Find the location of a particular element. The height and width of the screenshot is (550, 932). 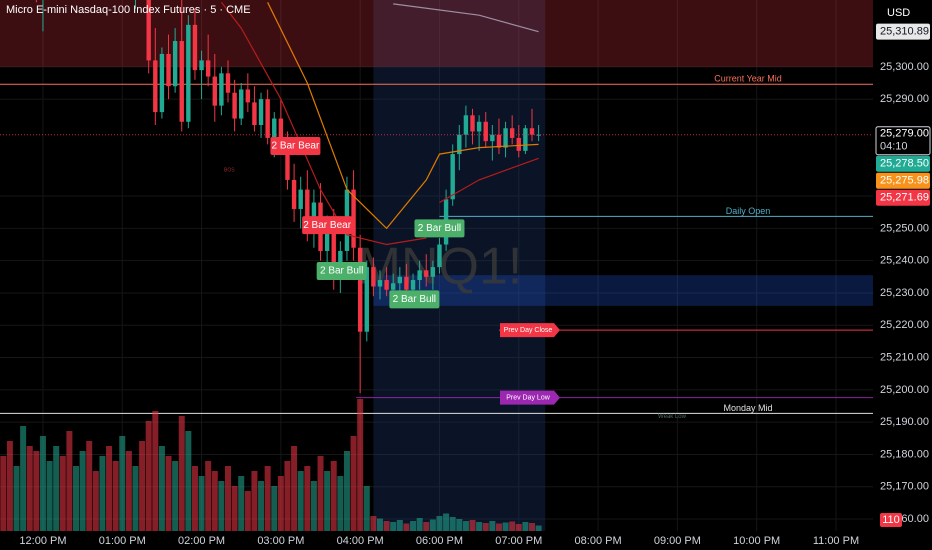

currency: USD is located at coordinates (898, 13).